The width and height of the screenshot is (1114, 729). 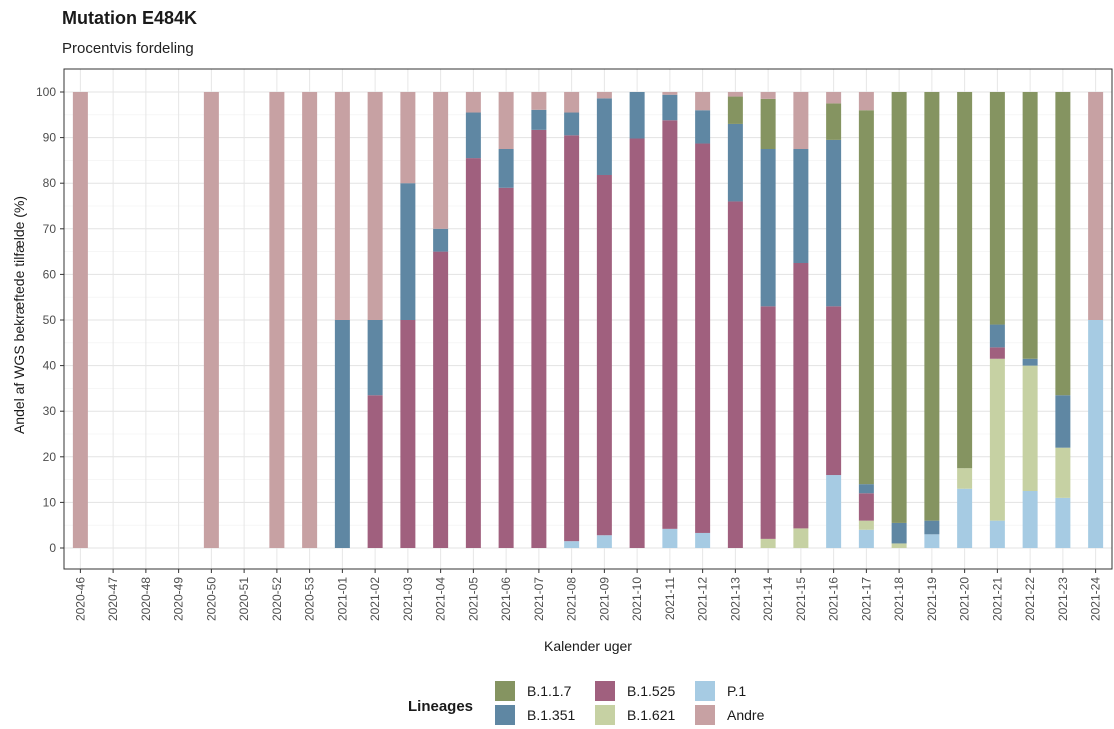 What do you see at coordinates (572, 599) in the screenshot?
I see `x-tick-label: 2021-08` at bounding box center [572, 599].